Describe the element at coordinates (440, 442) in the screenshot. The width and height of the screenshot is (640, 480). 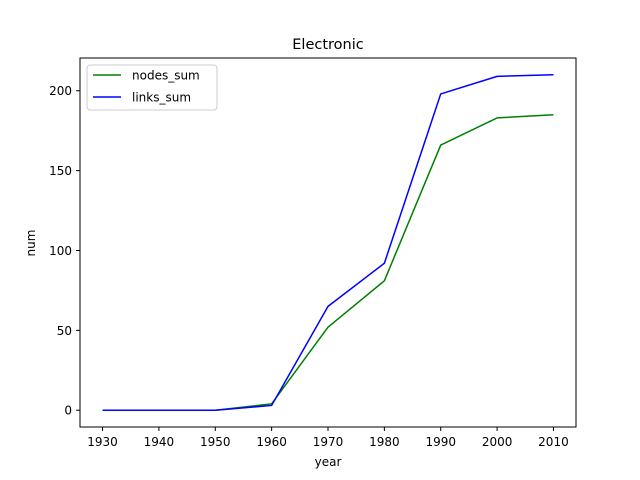
I see `x-tick-label: 1990` at that location.